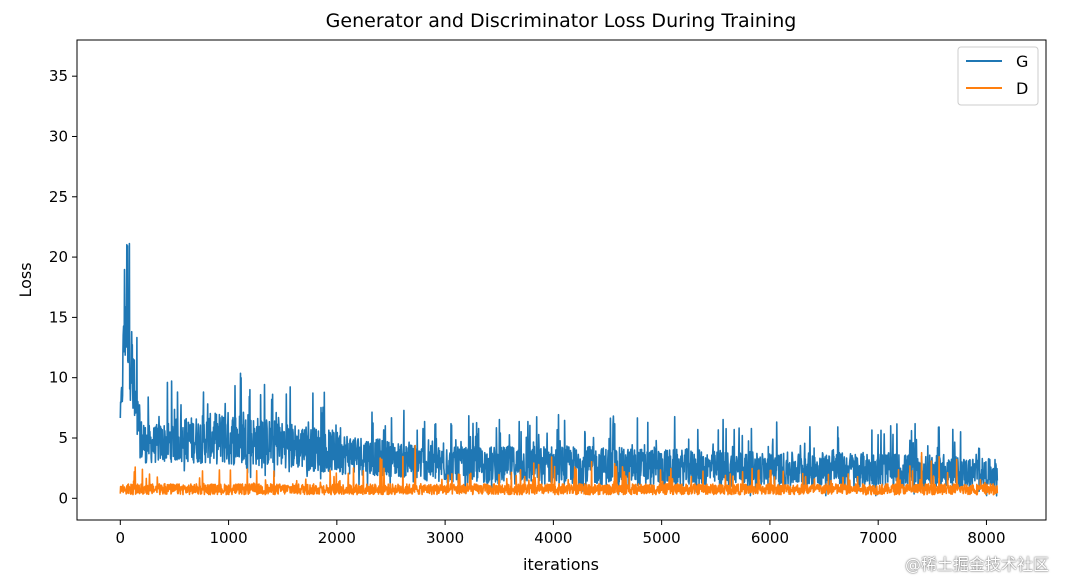 Image resolution: width=1067 pixels, height=583 pixels. I want to click on y-tick-label: 10, so click(58, 378).